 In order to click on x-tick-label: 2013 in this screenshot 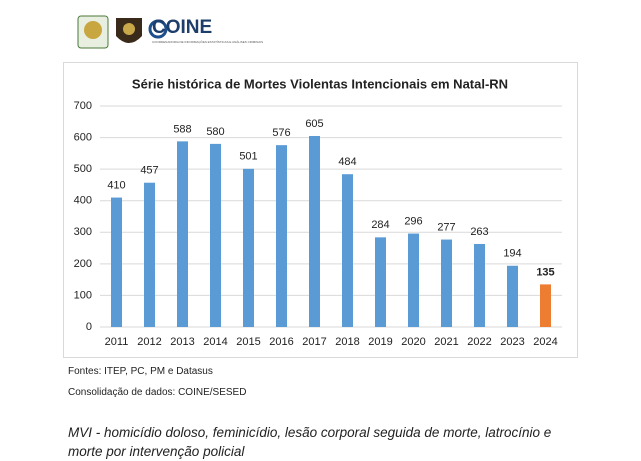, I will do `click(182, 342)`.